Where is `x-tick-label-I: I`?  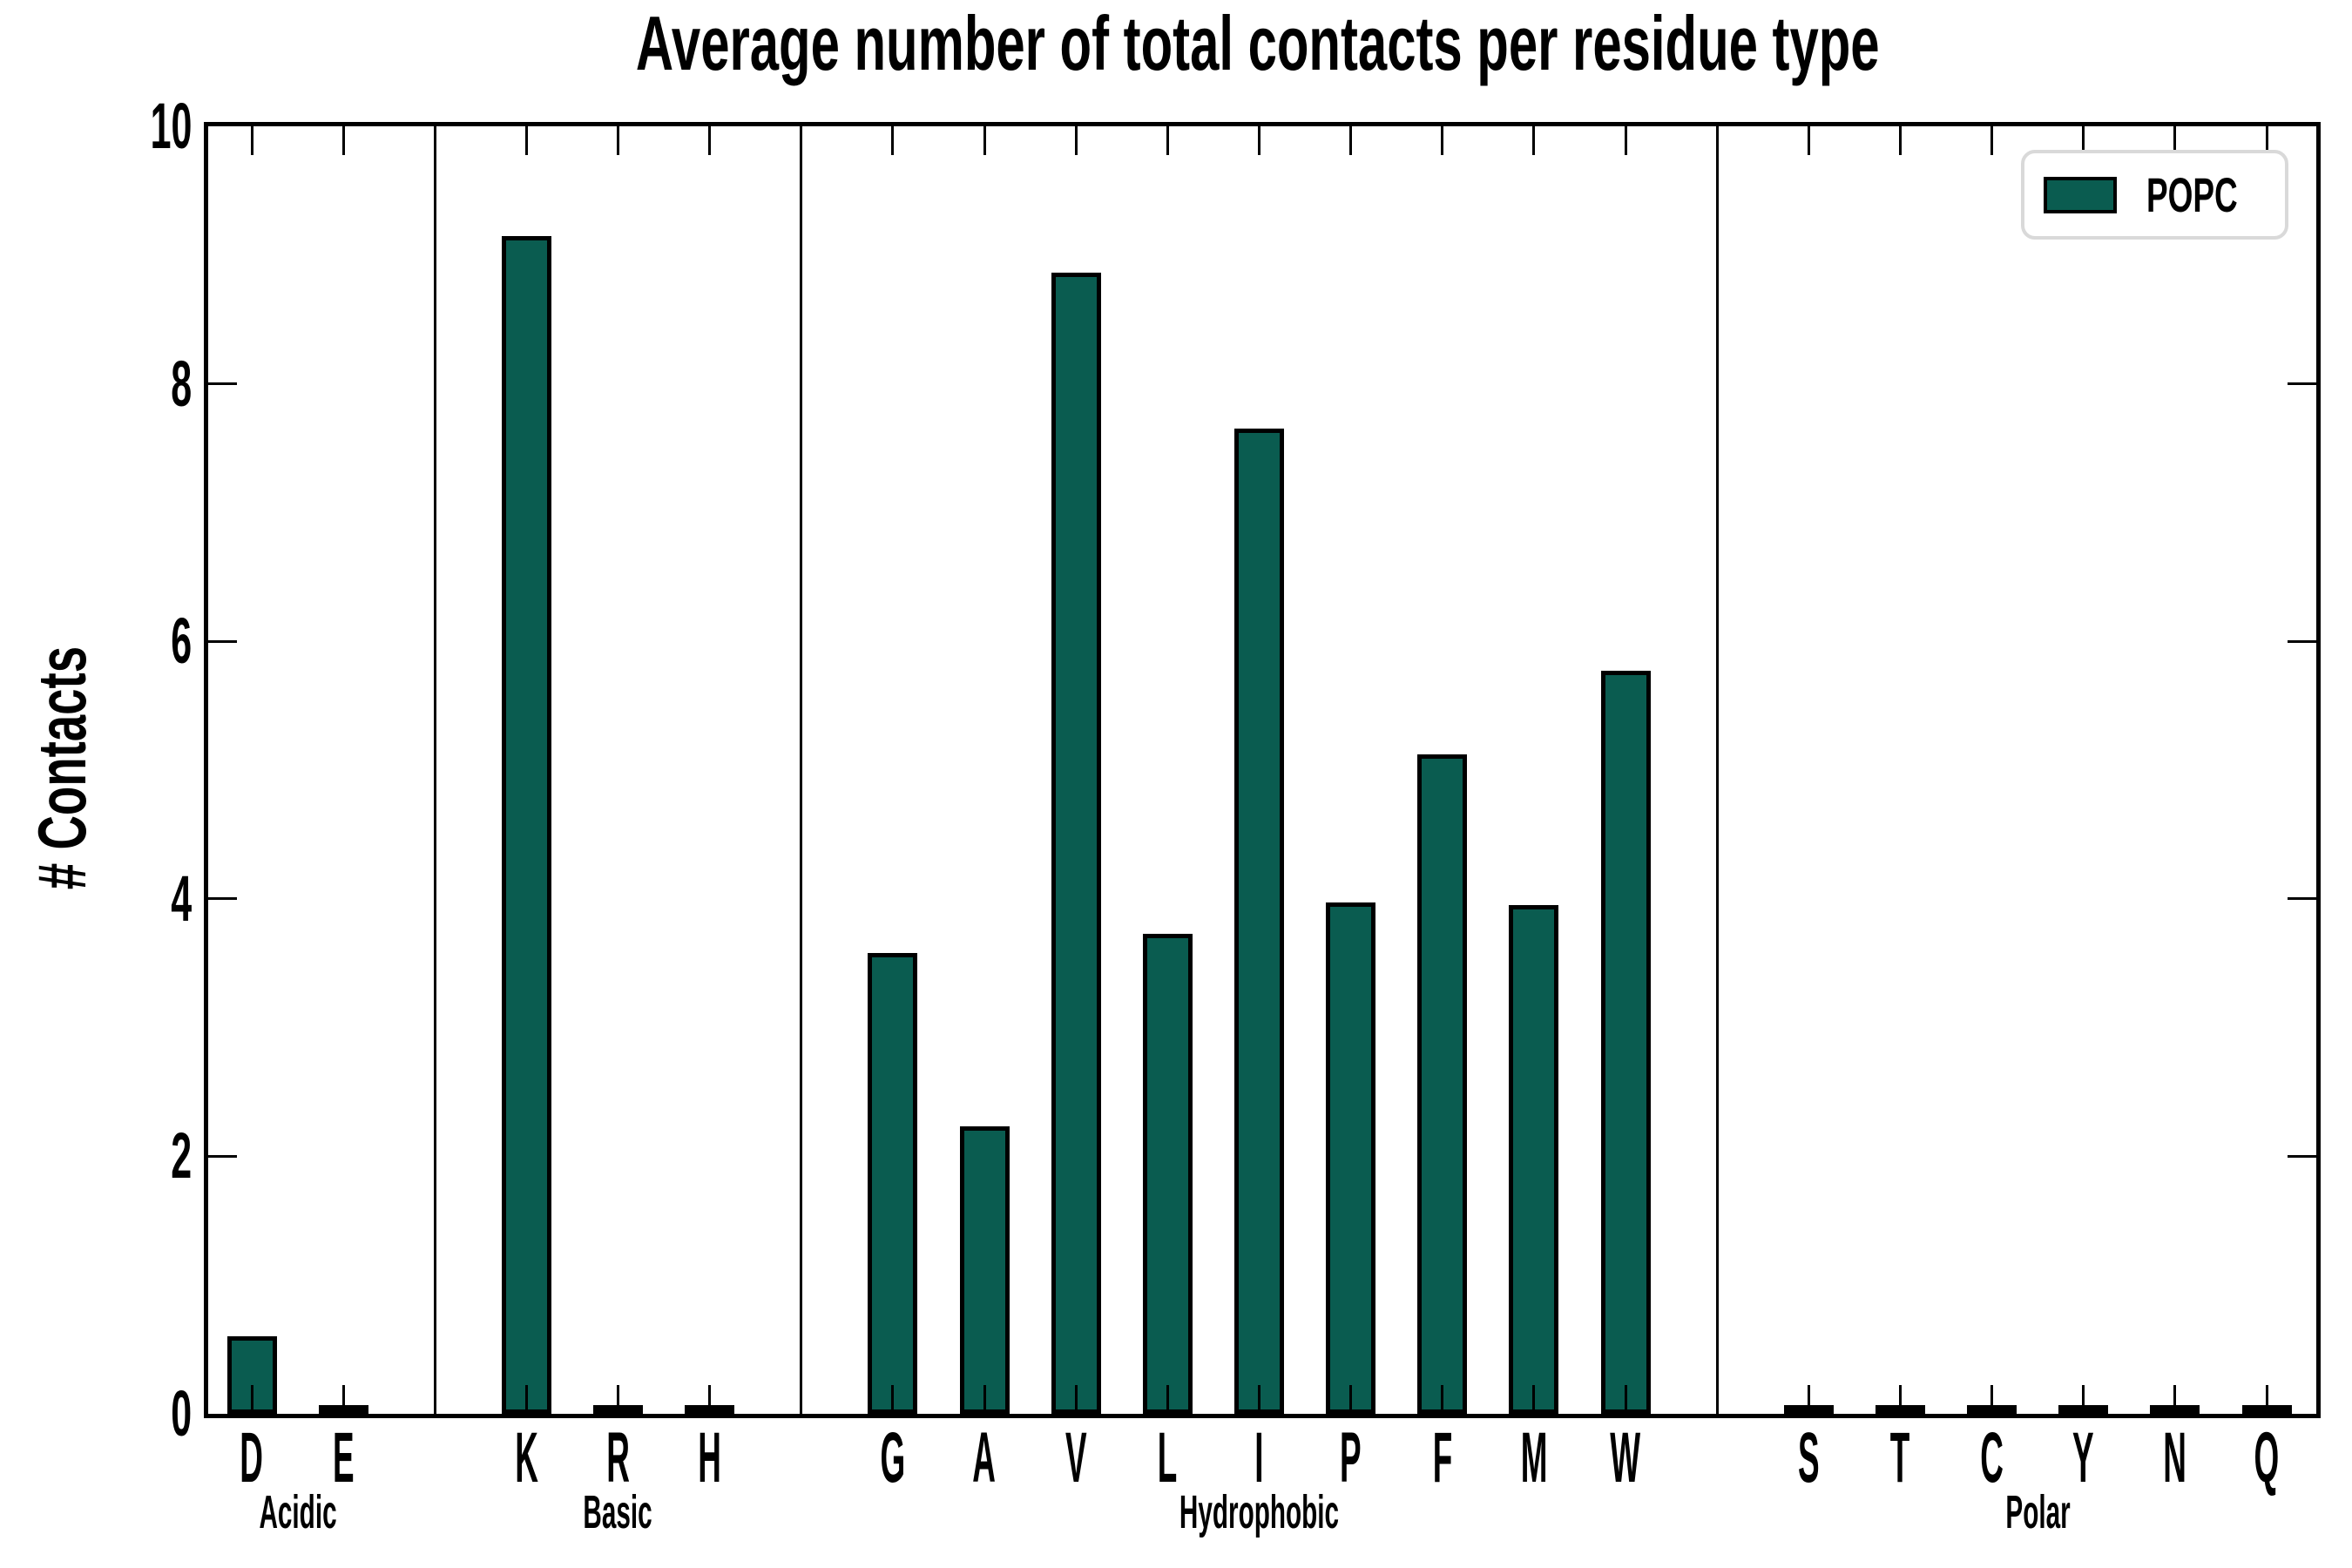
x-tick-label-I: I is located at coordinates (1259, 1457).